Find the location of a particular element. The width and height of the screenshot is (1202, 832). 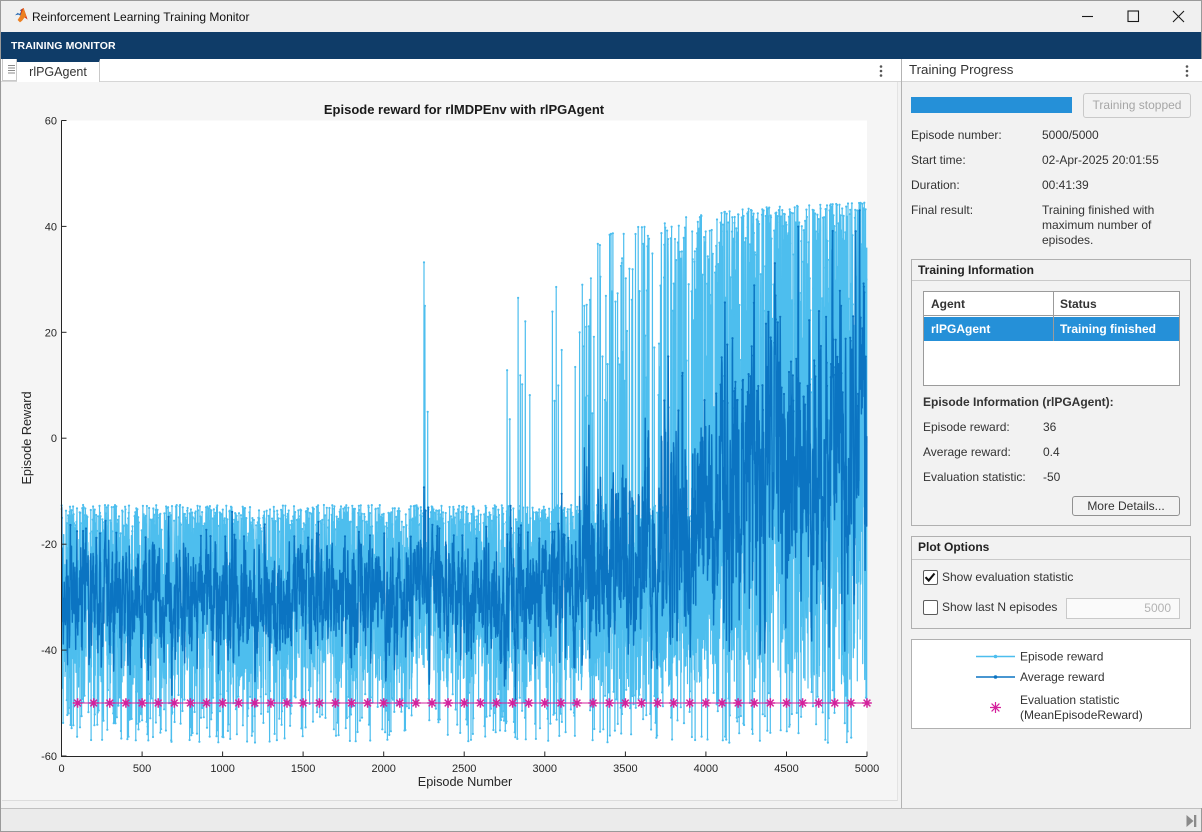

svg-text: Episode reward is located at coordinates (1061, 657).